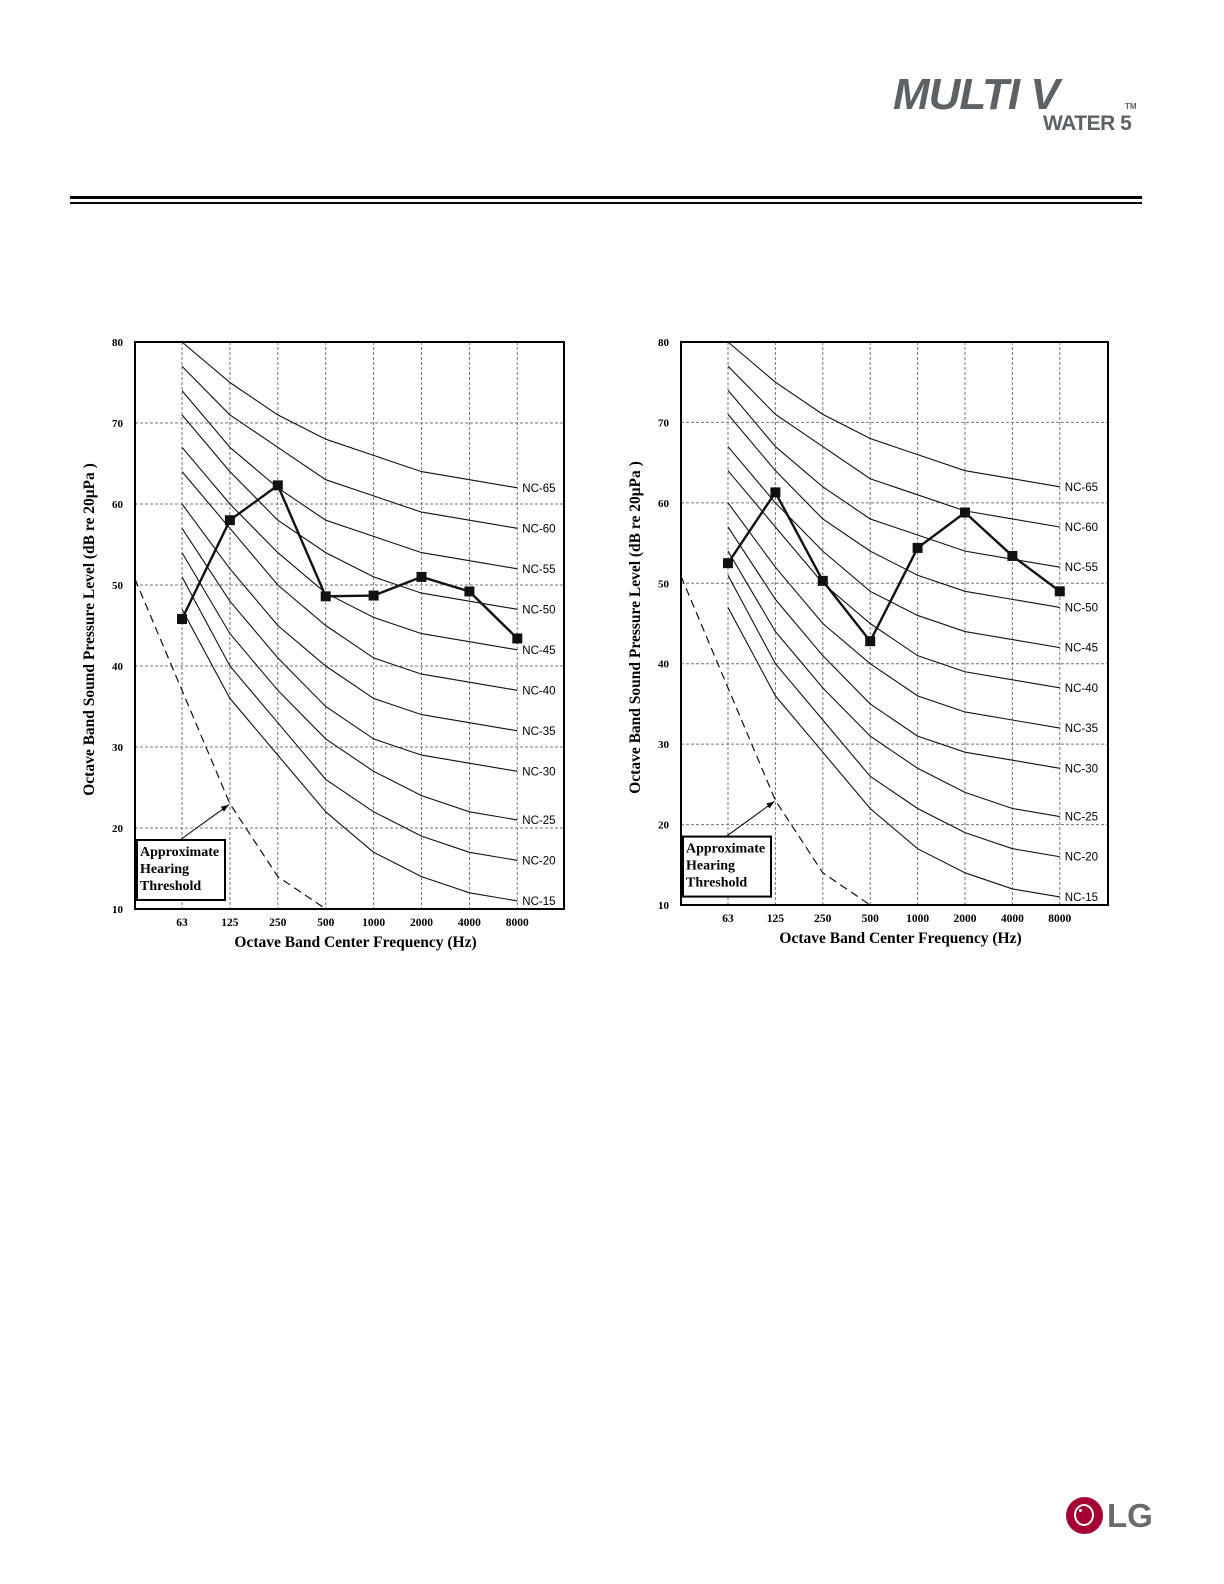  I want to click on x-tick-label: 4000, so click(1012, 919).